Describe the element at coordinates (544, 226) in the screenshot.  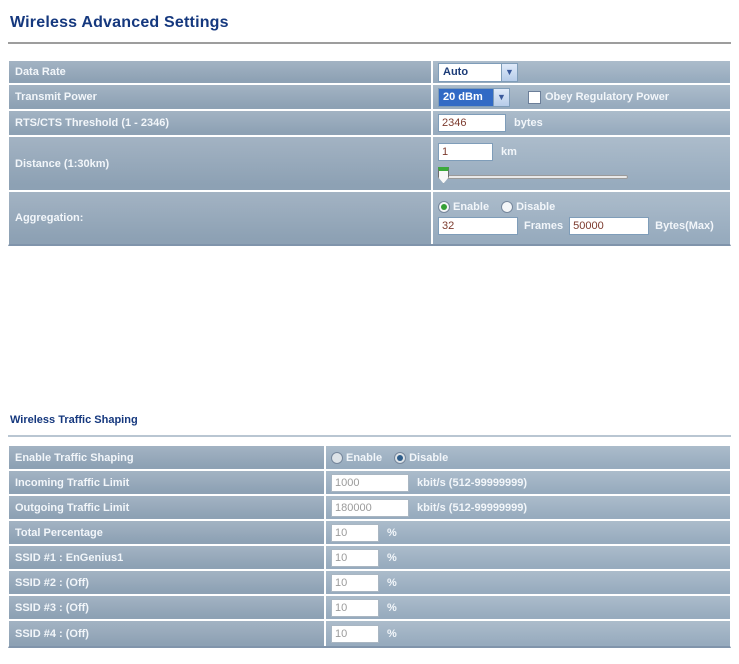
I see `aggregation-frames-label: Frames` at that location.